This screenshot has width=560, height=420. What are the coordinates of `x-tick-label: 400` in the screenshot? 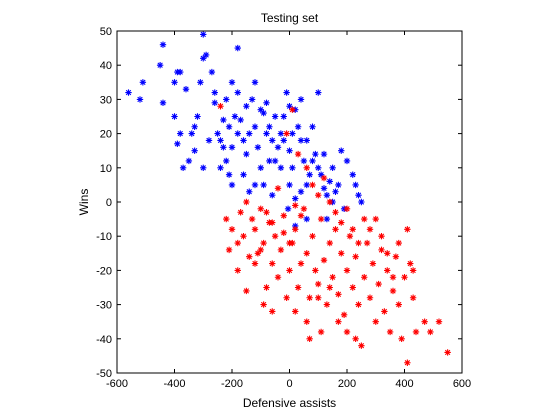 It's located at (404, 384).